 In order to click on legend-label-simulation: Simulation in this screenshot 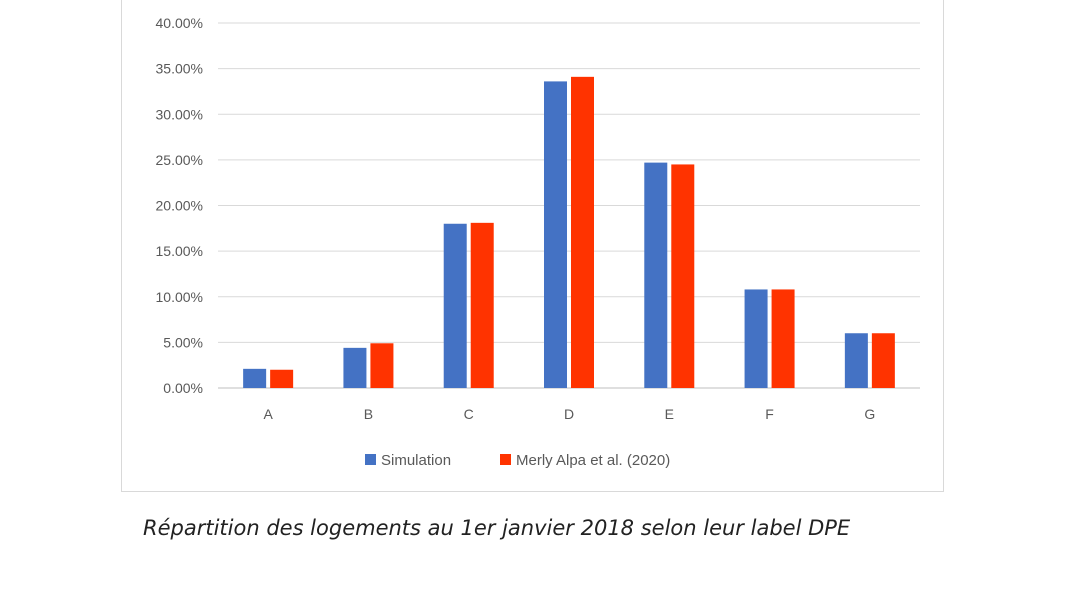, I will do `click(416, 460)`.